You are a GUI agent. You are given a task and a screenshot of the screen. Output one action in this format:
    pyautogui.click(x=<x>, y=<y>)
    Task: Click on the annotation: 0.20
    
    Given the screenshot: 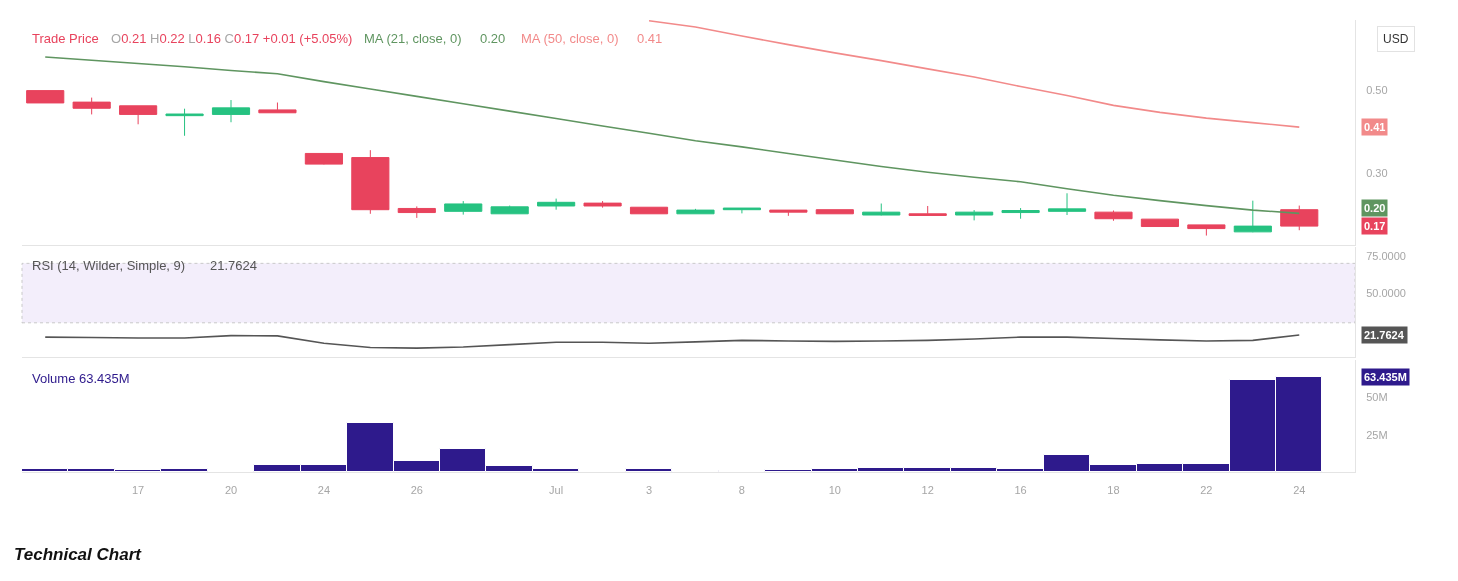 What is the action you would take?
    pyautogui.click(x=493, y=38)
    